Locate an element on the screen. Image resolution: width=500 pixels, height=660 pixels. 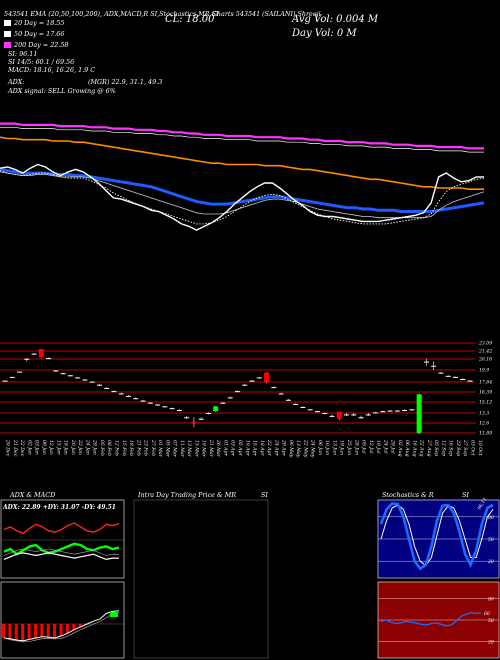
rsi-level-label: 80 is located at coordinates (491, 599).